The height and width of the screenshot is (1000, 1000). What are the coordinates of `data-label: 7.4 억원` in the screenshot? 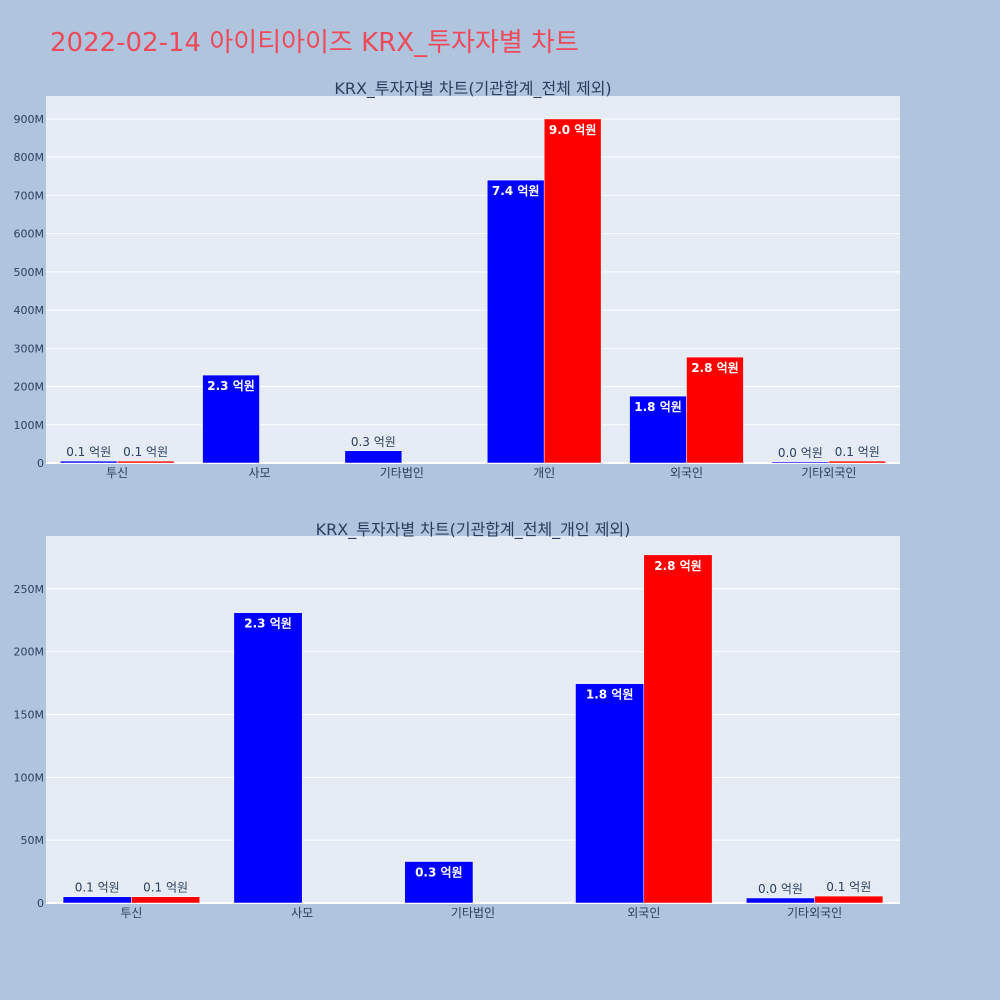 It's located at (516, 191).